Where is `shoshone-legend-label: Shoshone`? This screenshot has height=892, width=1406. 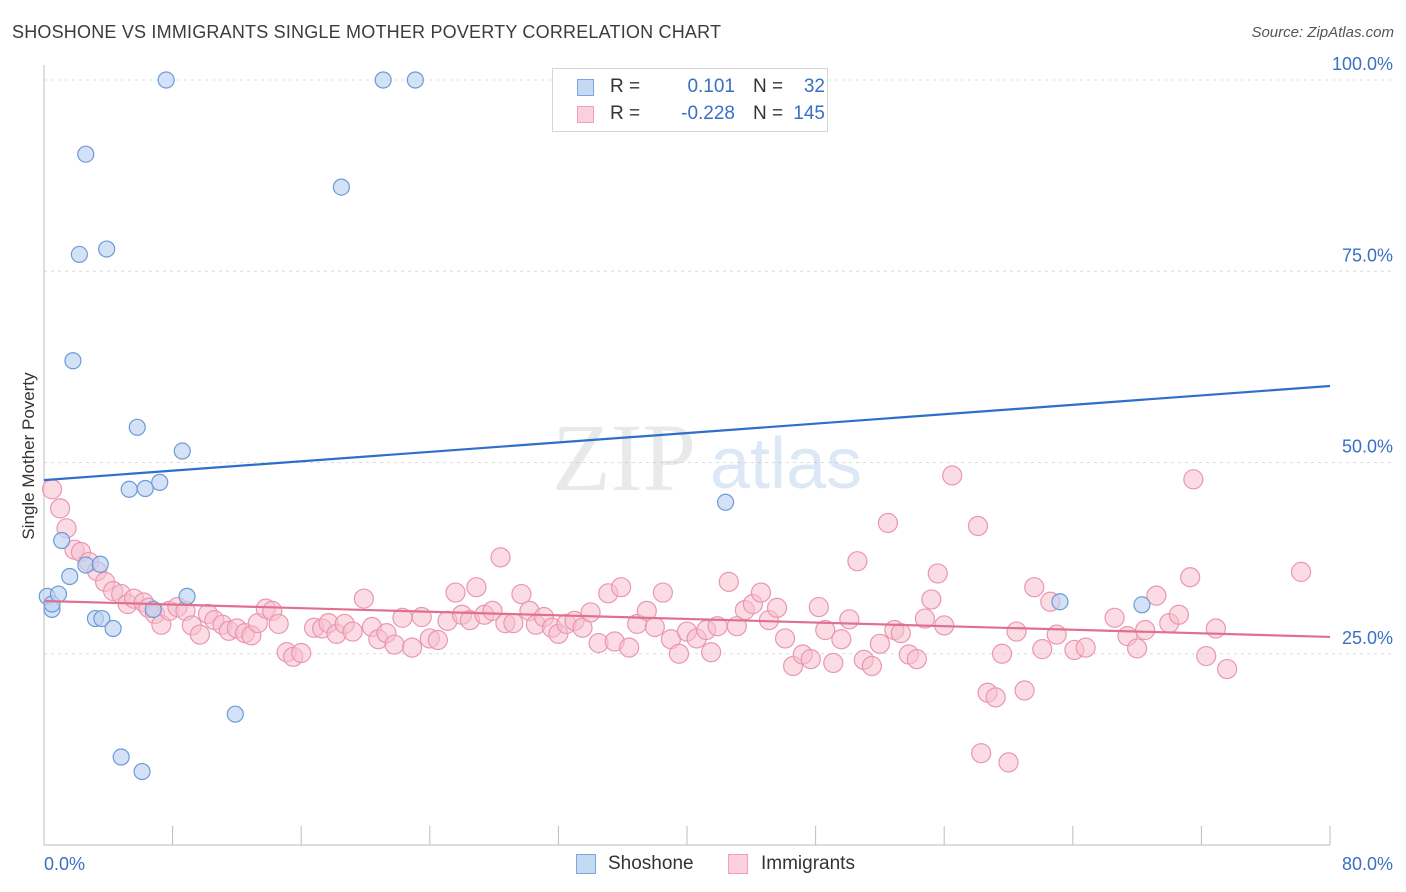 shoshone-legend-label: Shoshone is located at coordinates (651, 863).